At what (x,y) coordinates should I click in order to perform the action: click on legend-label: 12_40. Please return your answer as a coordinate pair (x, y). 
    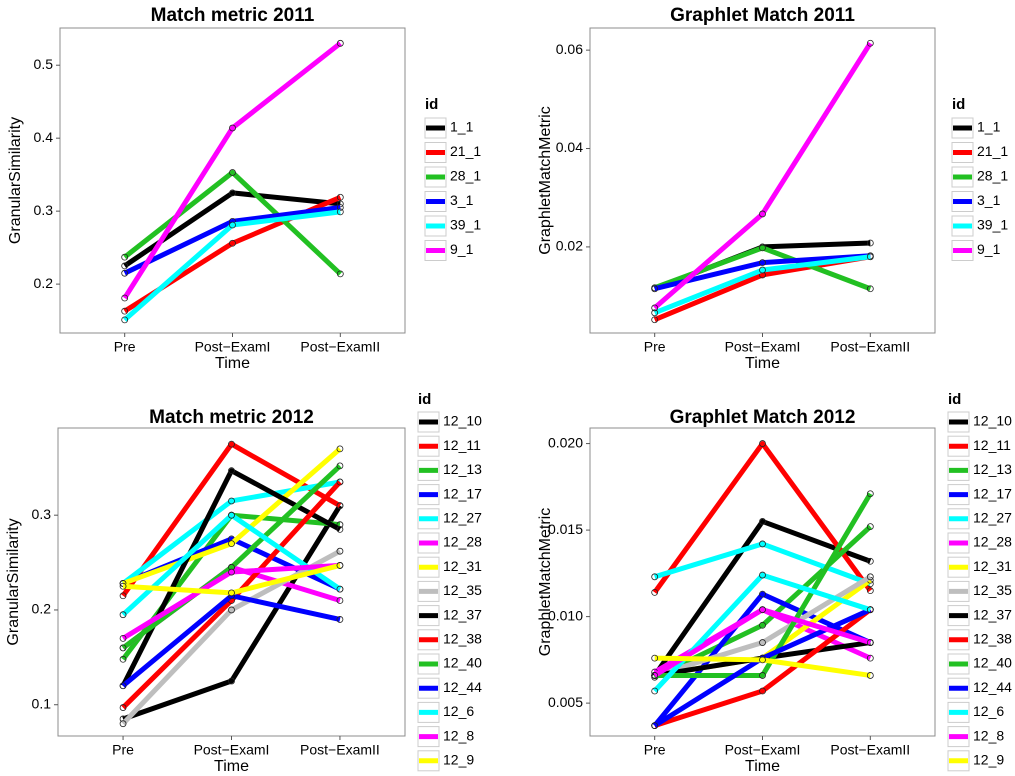
    Looking at the image, I should click on (462, 663).